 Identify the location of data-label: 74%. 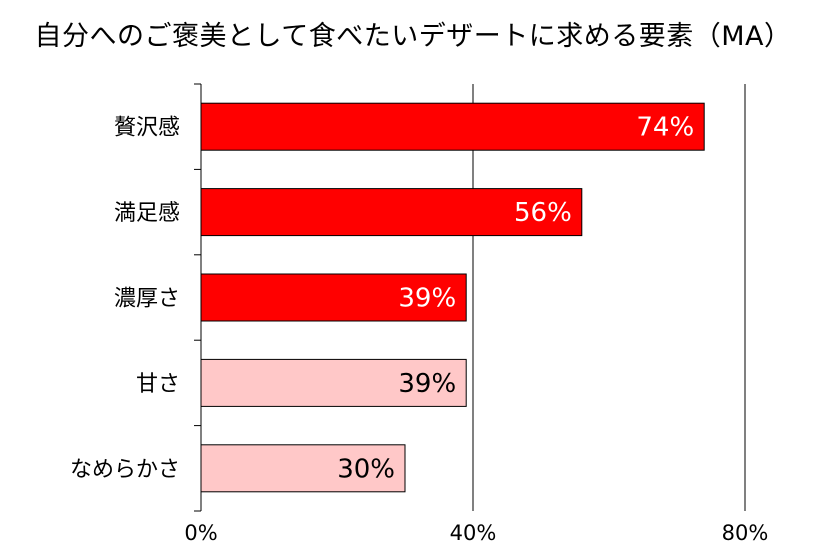
(665, 128).